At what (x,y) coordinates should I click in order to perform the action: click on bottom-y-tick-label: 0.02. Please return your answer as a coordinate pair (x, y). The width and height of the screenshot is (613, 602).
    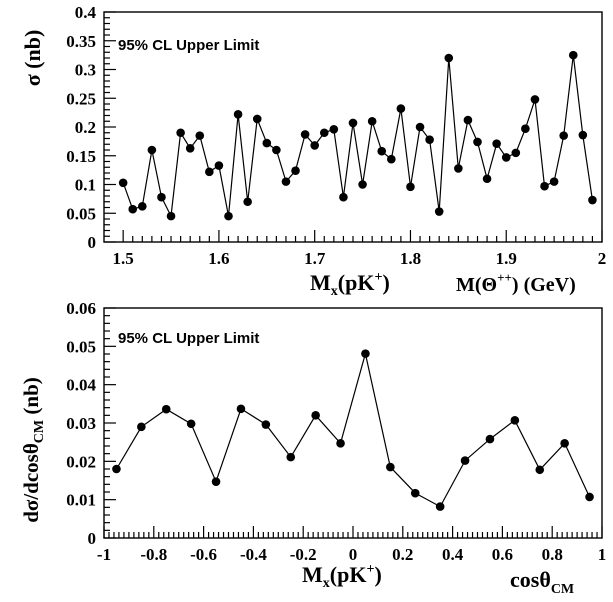
    Looking at the image, I should click on (81, 461).